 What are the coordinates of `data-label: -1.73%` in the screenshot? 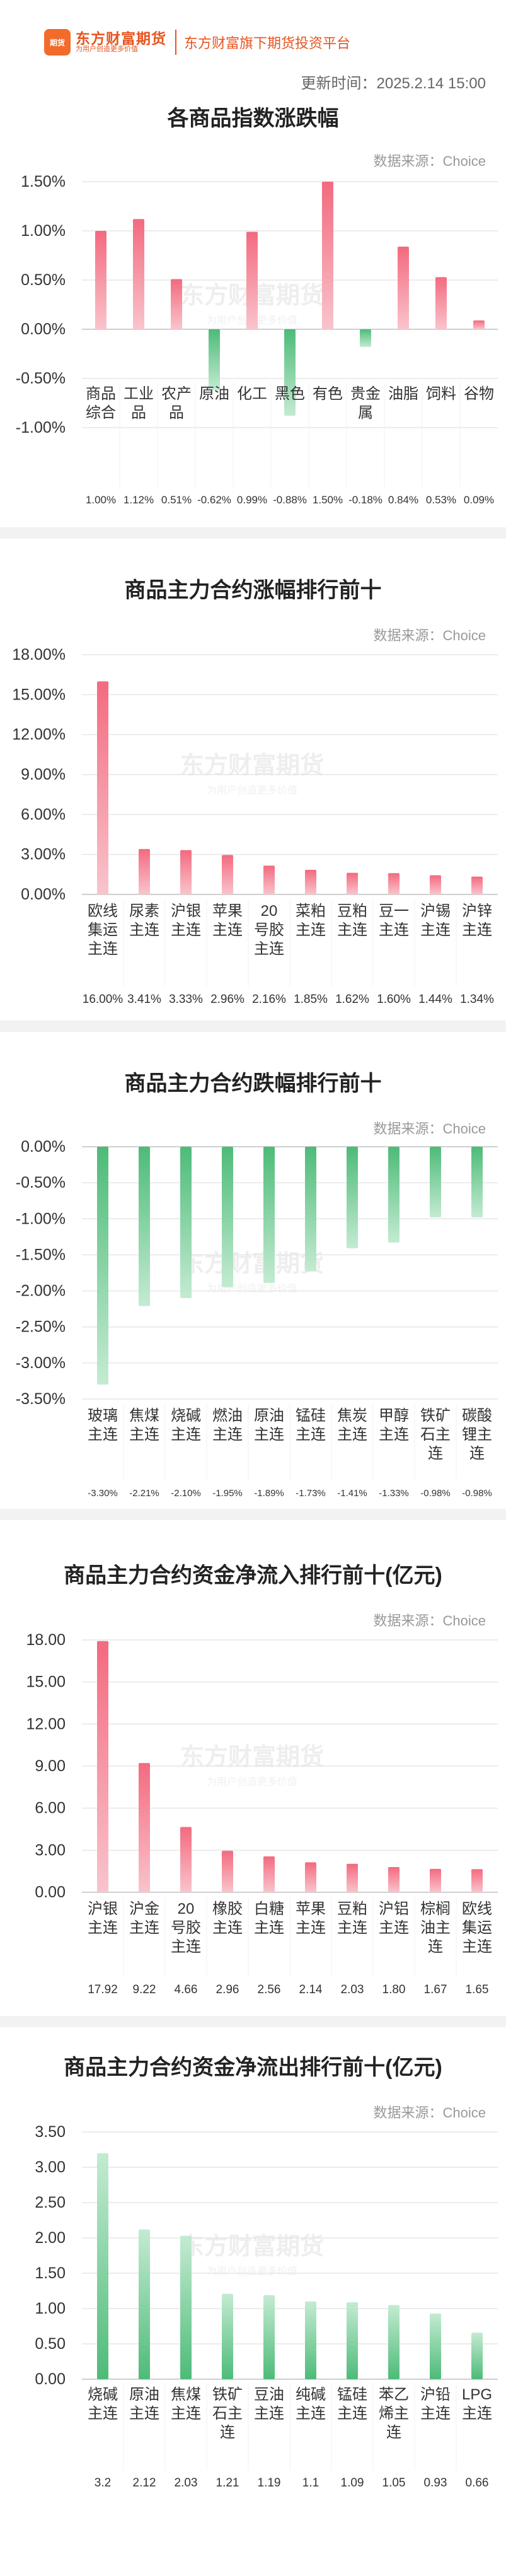 It's located at (311, 1493).